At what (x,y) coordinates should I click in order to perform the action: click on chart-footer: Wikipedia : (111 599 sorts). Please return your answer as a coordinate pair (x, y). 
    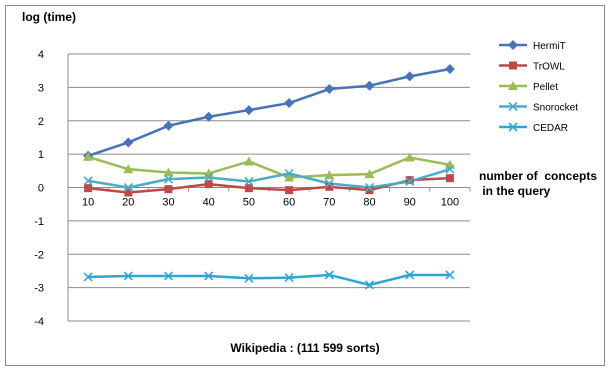
    Looking at the image, I should click on (305, 348).